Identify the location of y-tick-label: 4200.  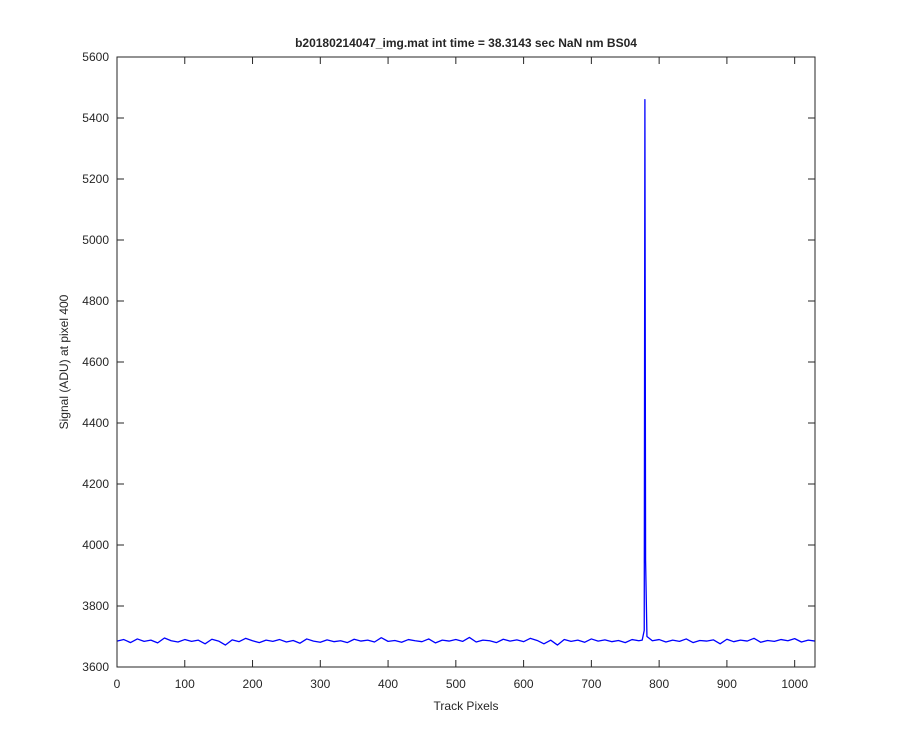
(95, 484).